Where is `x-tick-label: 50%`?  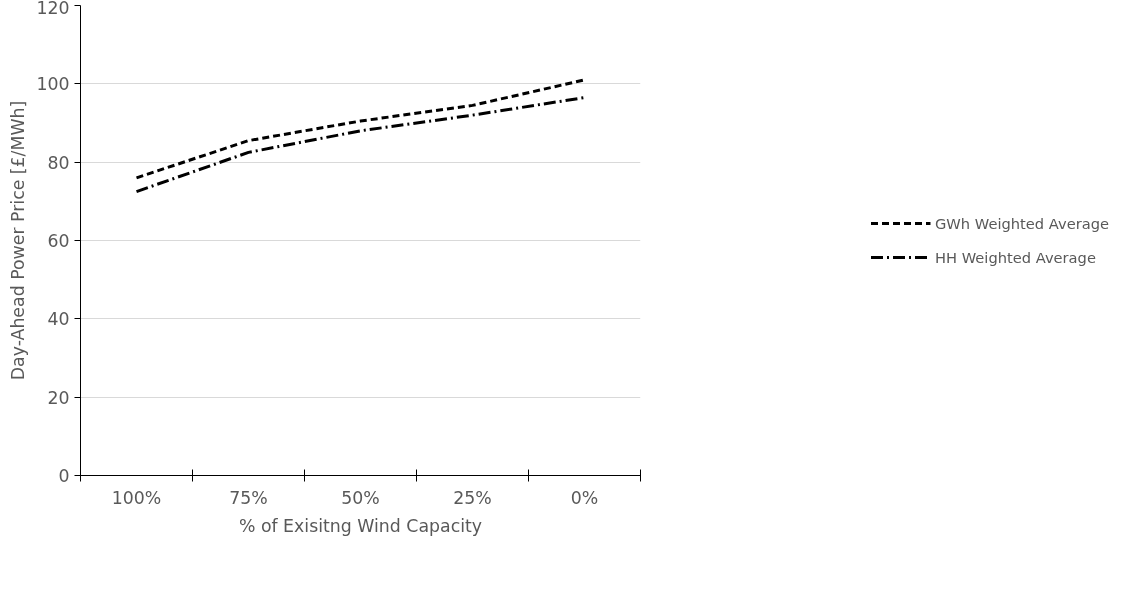
x-tick-label: 50% is located at coordinates (360, 497).